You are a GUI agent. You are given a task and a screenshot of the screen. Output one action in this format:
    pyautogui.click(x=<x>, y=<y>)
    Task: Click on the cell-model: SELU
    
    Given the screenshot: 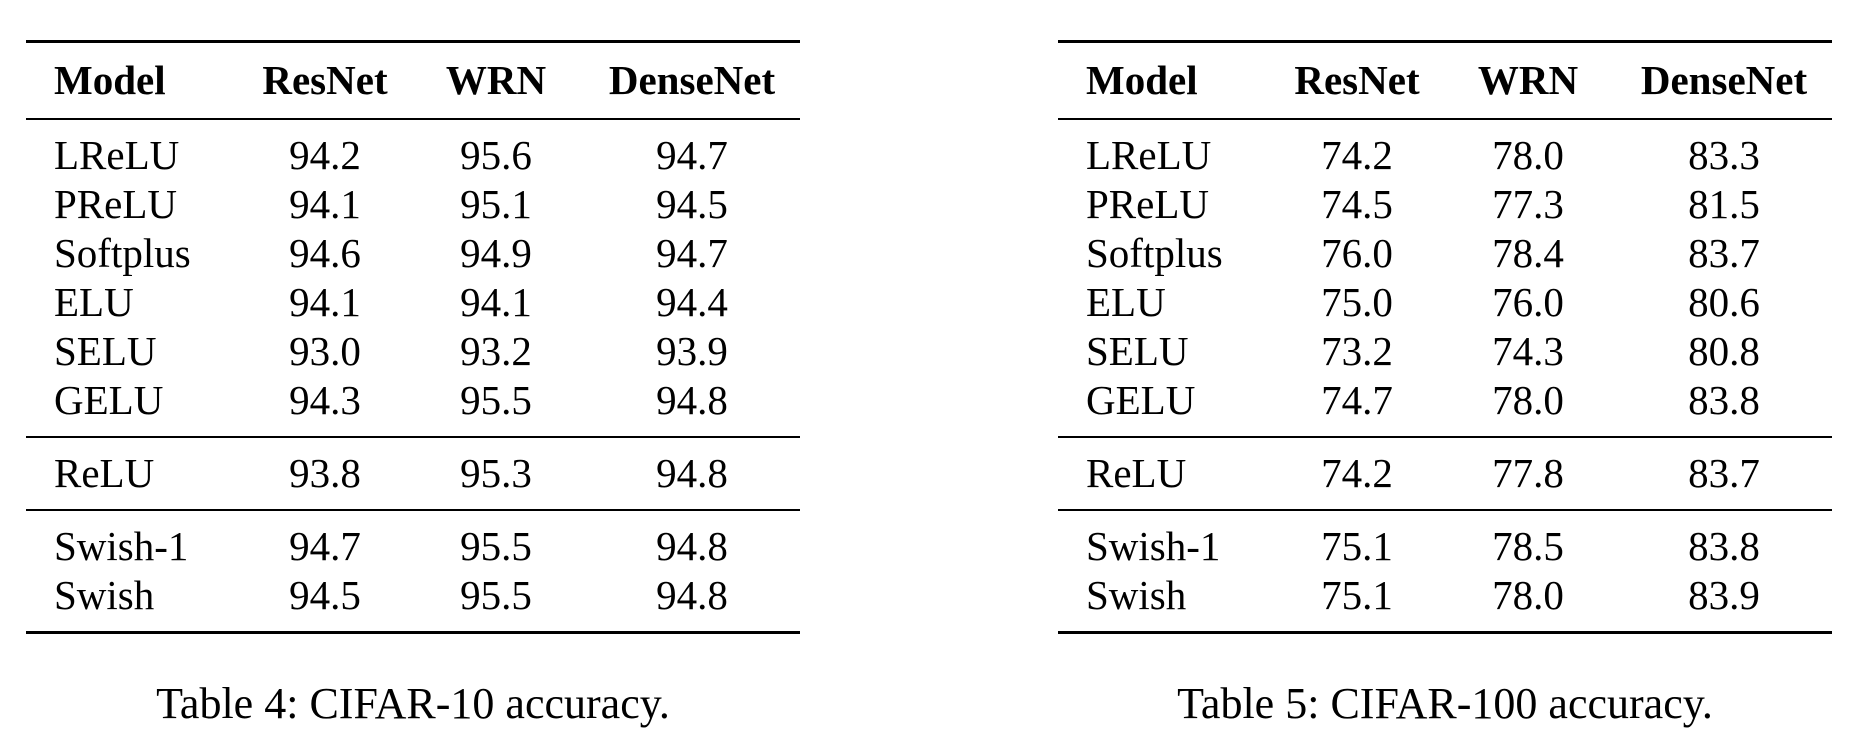 What is the action you would take?
    pyautogui.click(x=105, y=351)
    